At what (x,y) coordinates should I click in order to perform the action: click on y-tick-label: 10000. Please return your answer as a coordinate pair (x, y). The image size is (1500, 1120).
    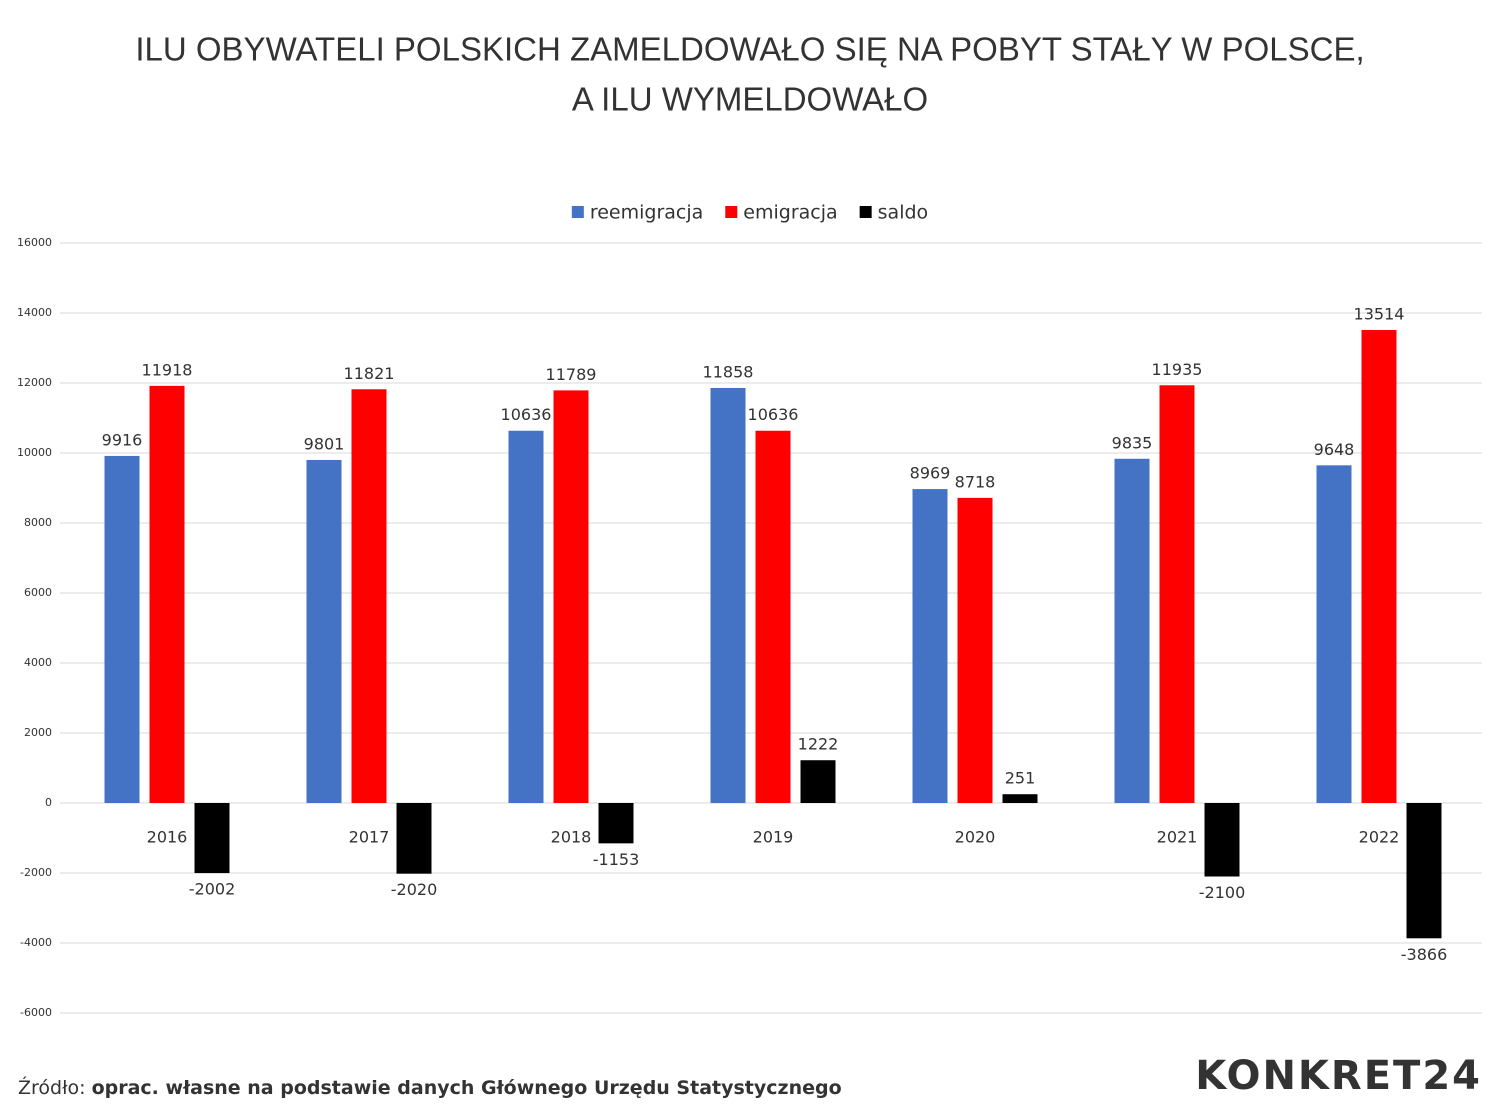
    Looking at the image, I should click on (34, 452).